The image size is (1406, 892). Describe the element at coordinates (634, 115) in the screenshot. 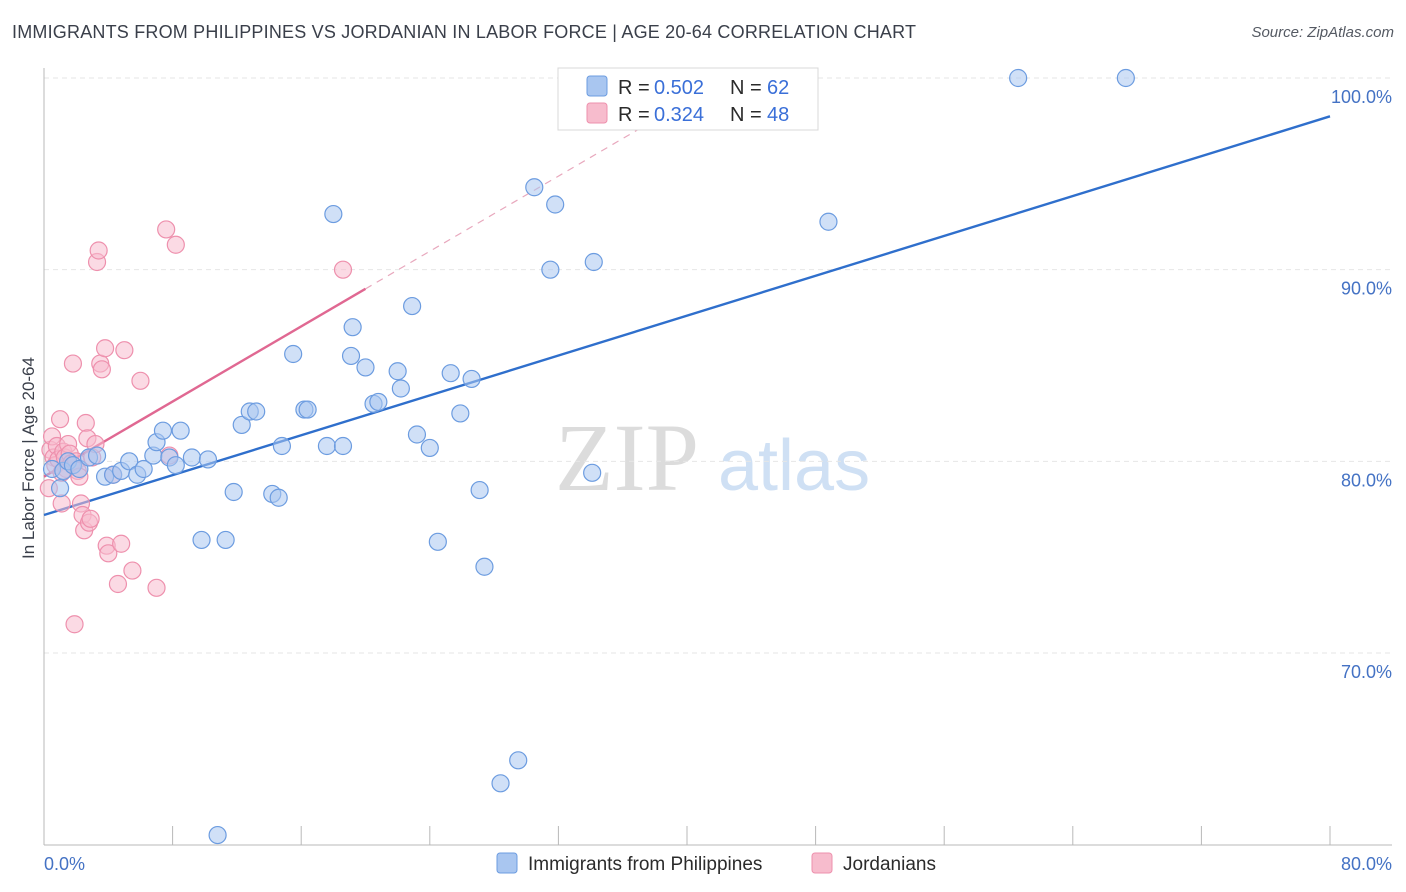

I see `legend-r-label-jordanians: R =` at that location.